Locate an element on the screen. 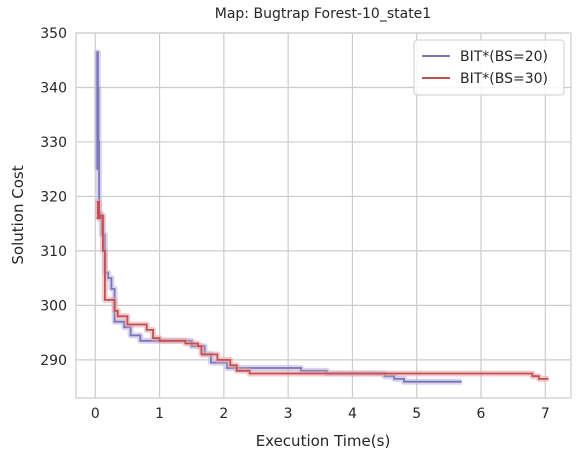 Image resolution: width=581 pixels, height=463 pixels. y-tick-label: 290 is located at coordinates (53, 361).